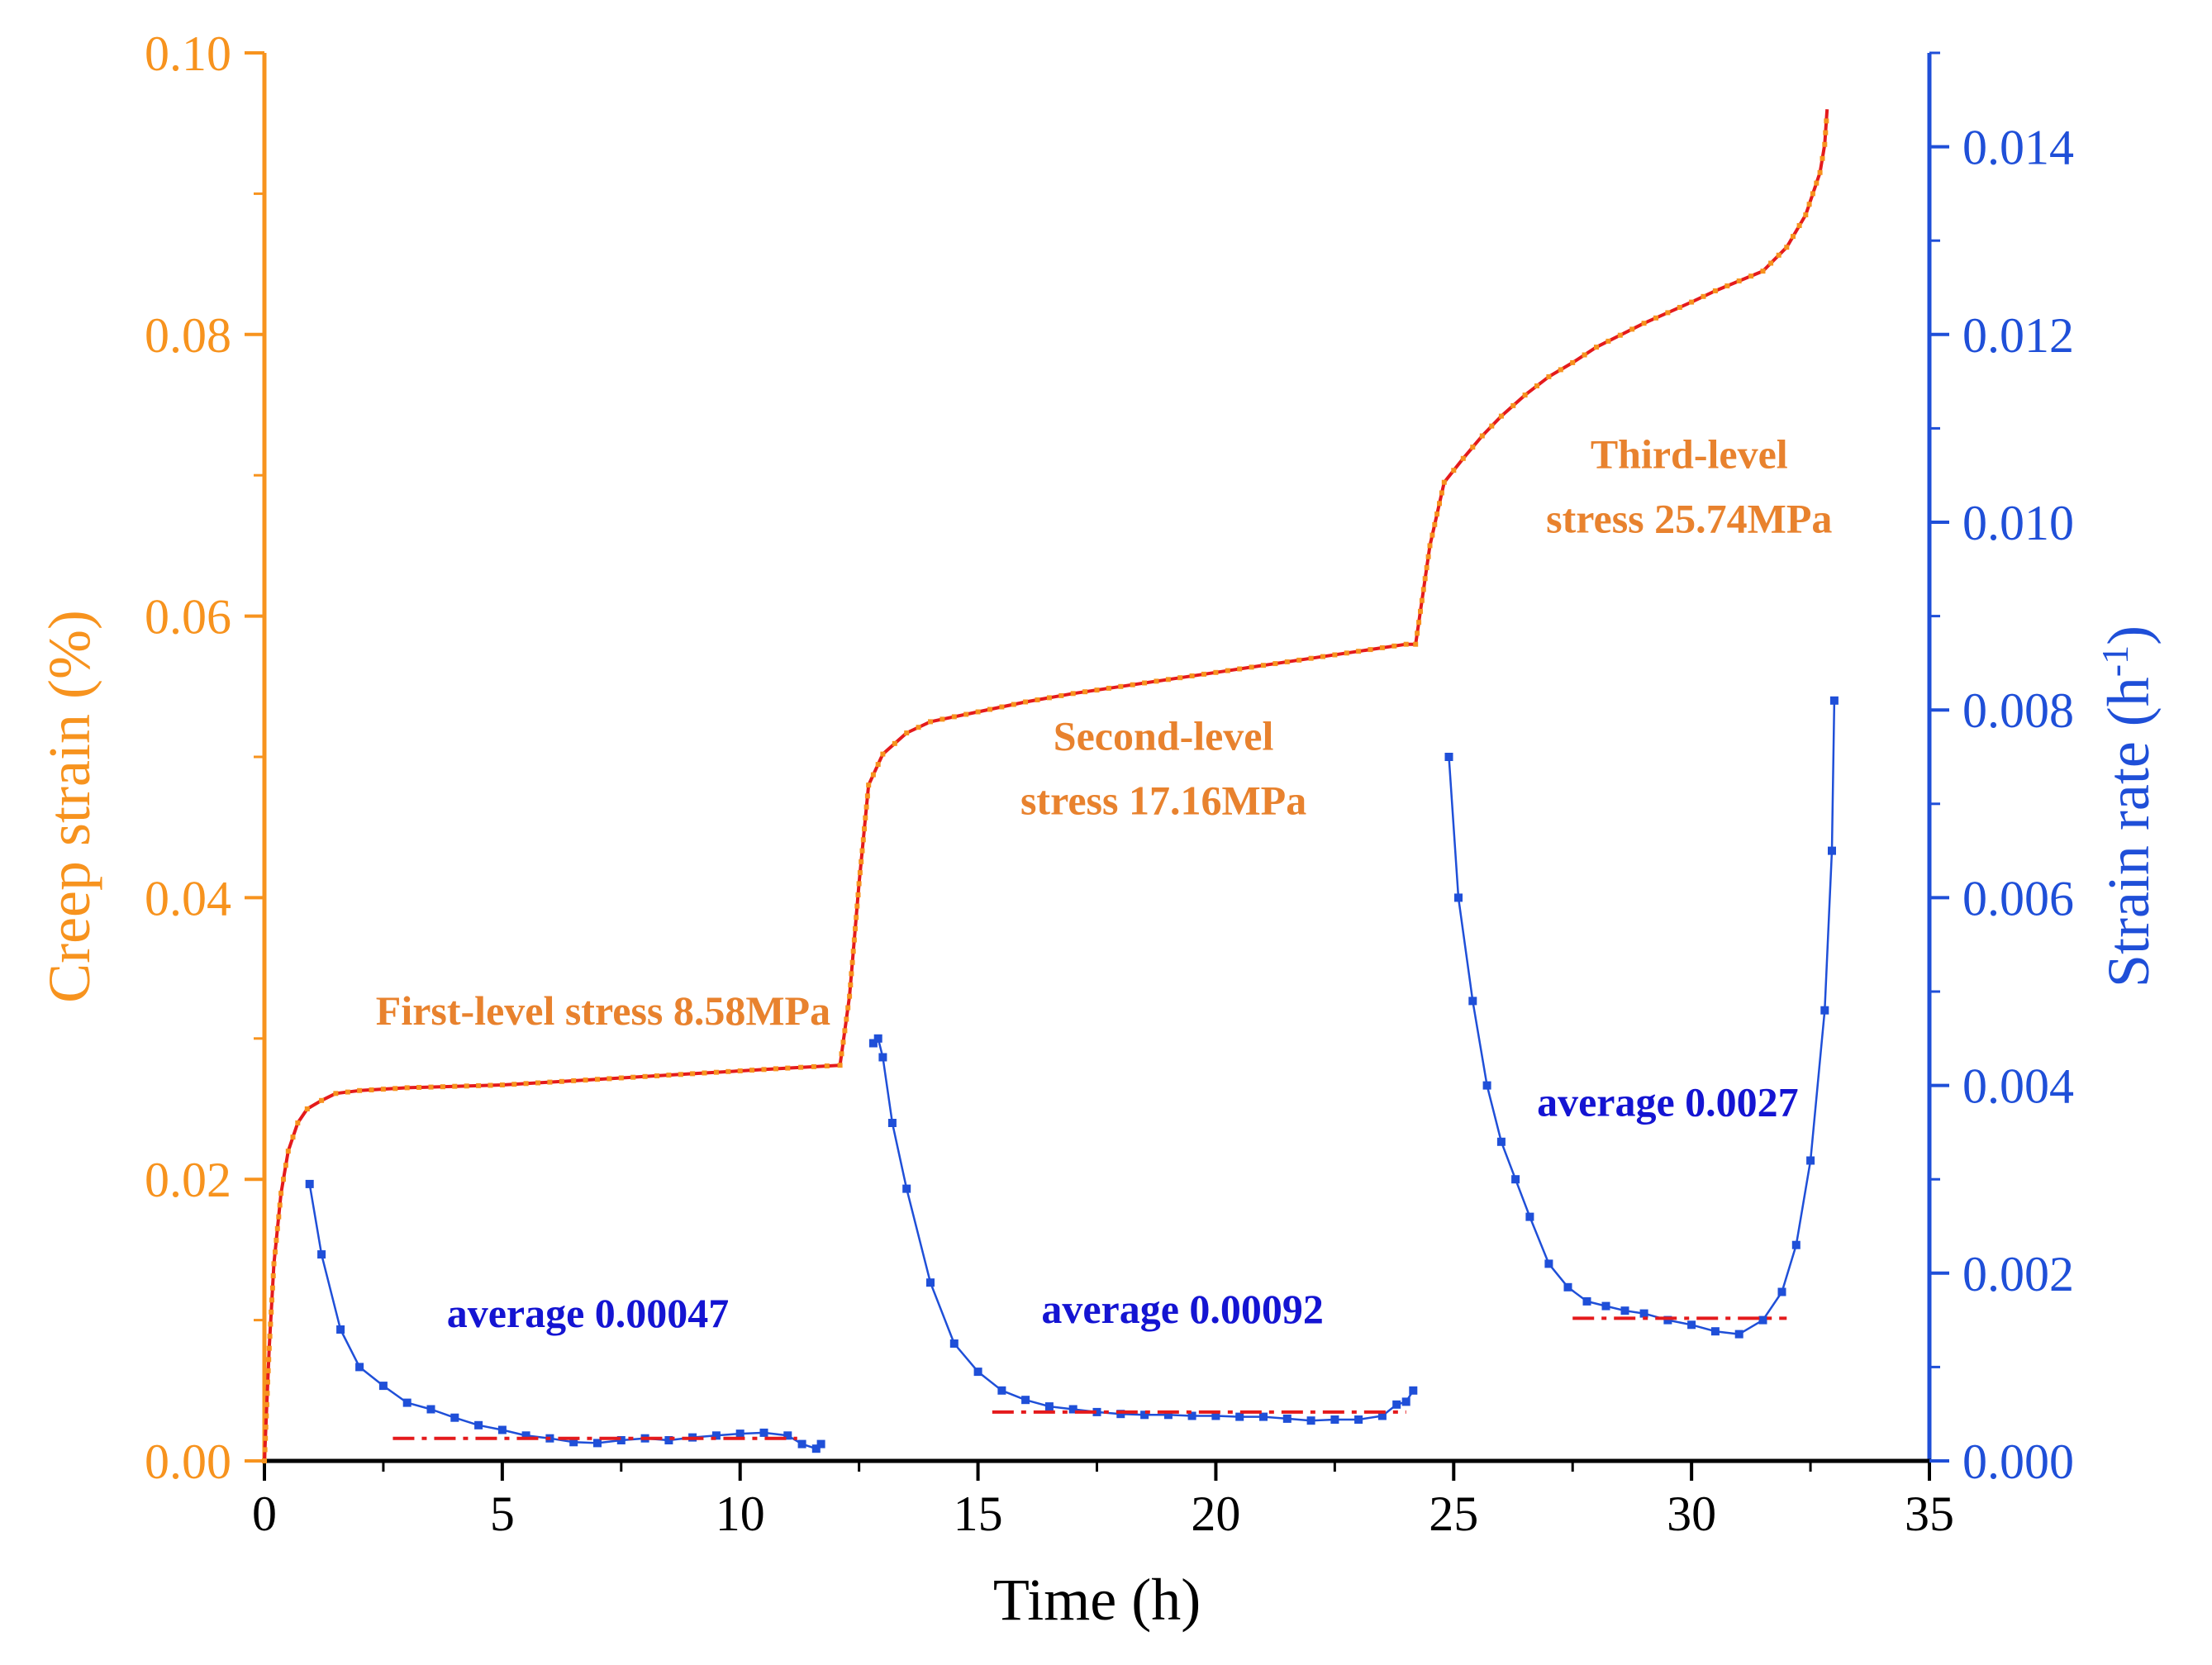  I want to click on y-right-tick-label: 0.002, so click(2018, 1274).